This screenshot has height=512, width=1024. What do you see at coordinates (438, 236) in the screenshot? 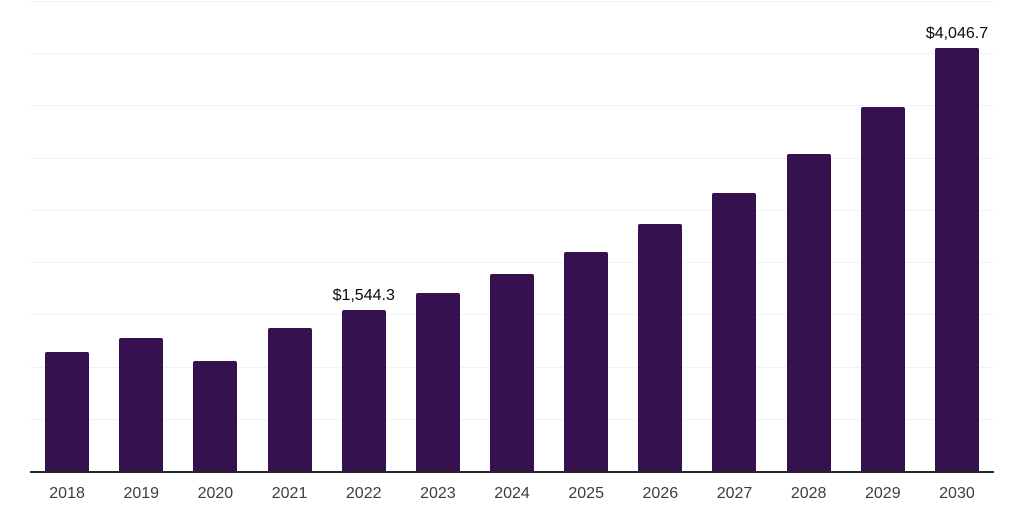
I see `bar-band-2023` at bounding box center [438, 236].